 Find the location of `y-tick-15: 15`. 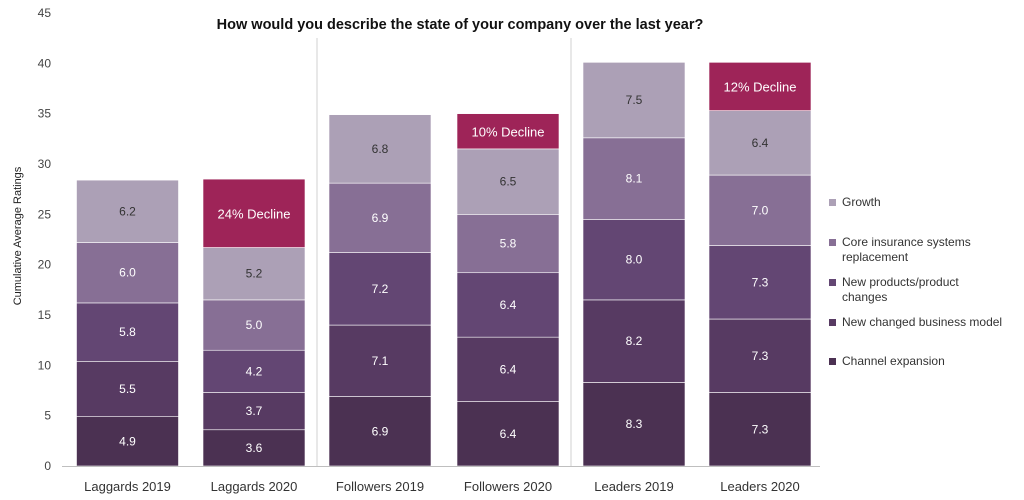

y-tick-15: 15 is located at coordinates (45, 315).